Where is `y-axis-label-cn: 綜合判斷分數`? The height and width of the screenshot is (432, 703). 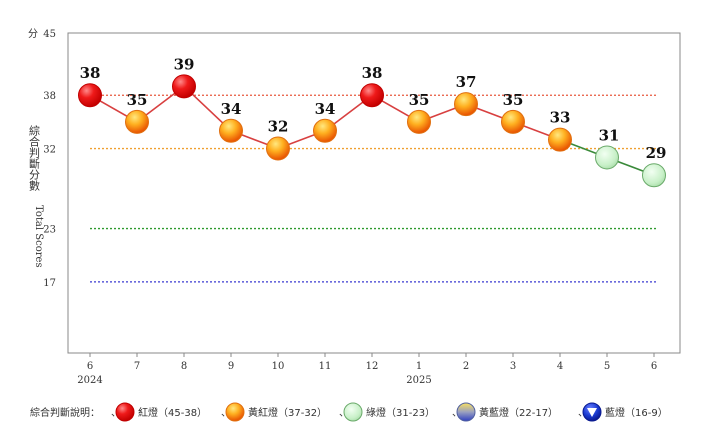
y-axis-label-cn: 綜合判斷分數 is located at coordinates (34, 158).